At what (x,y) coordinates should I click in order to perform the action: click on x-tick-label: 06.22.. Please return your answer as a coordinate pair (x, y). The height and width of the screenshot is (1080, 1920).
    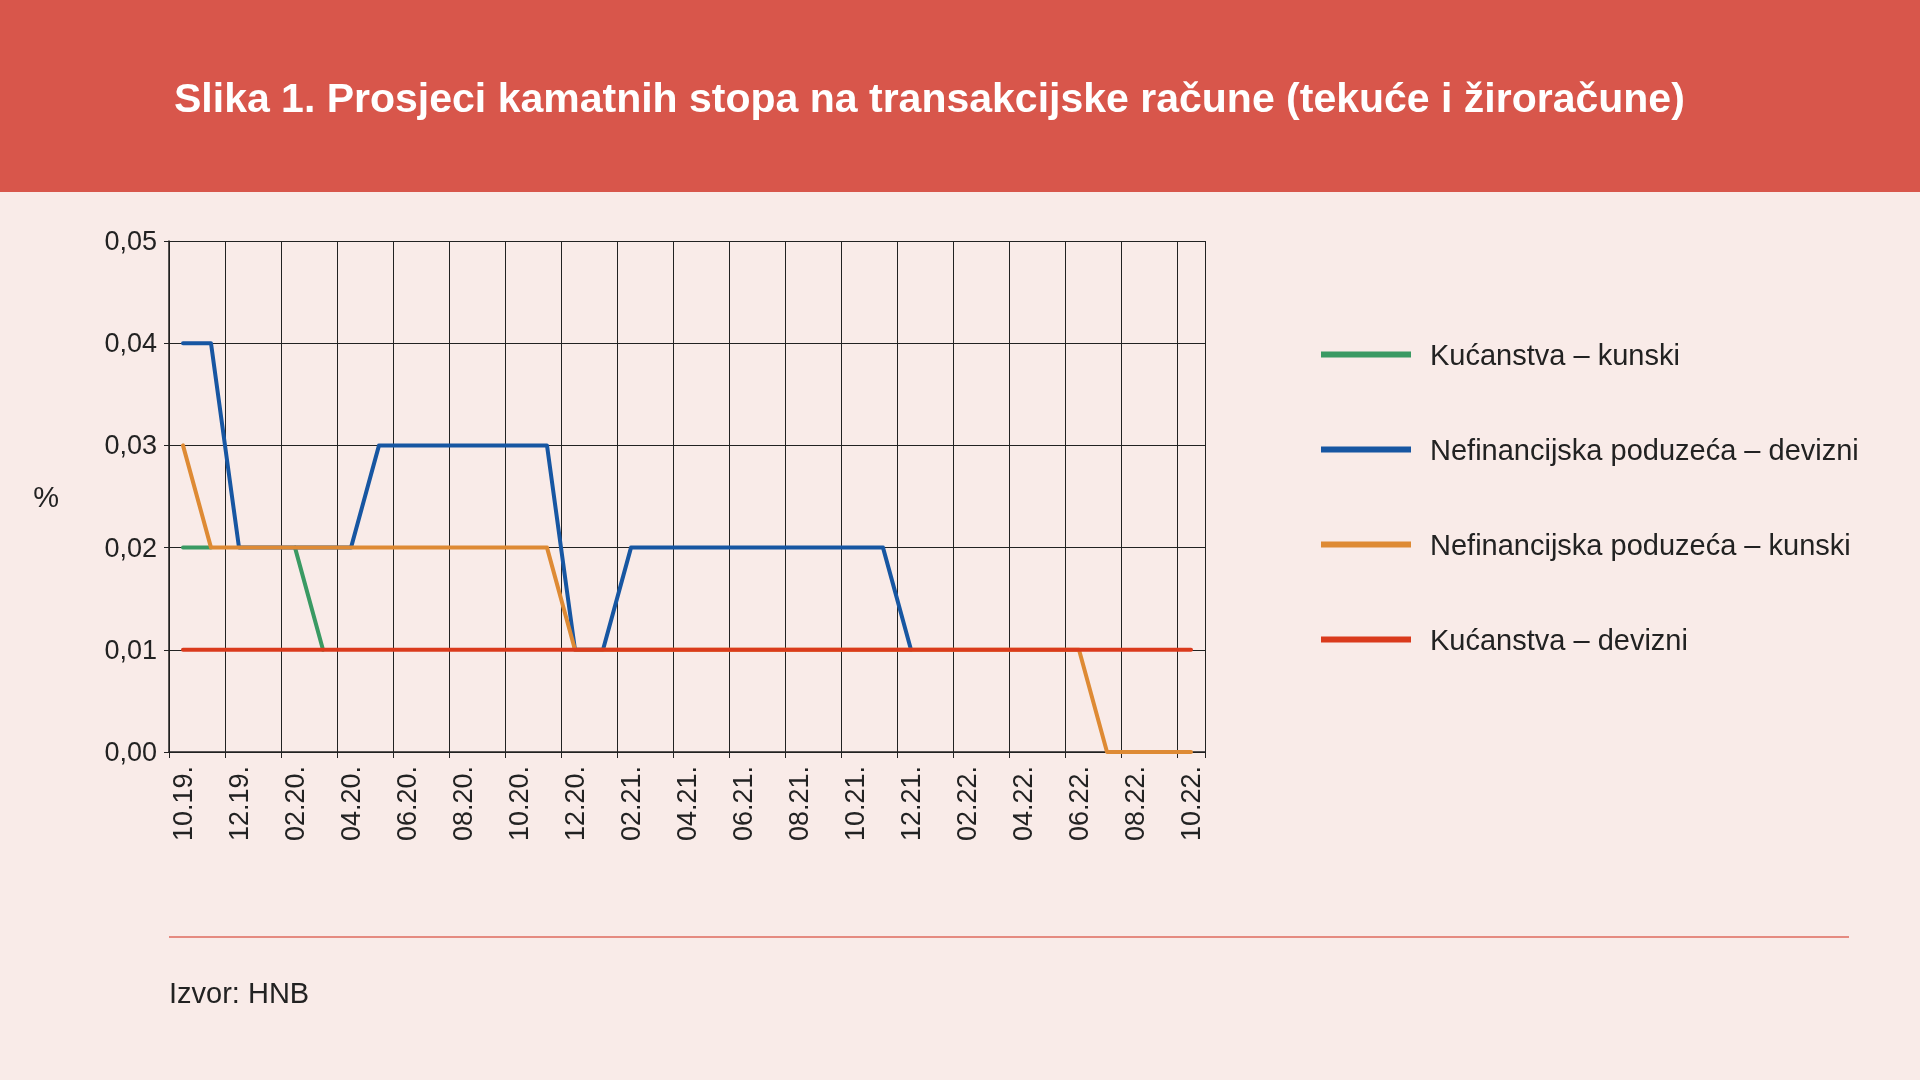
    Looking at the image, I should click on (1079, 804).